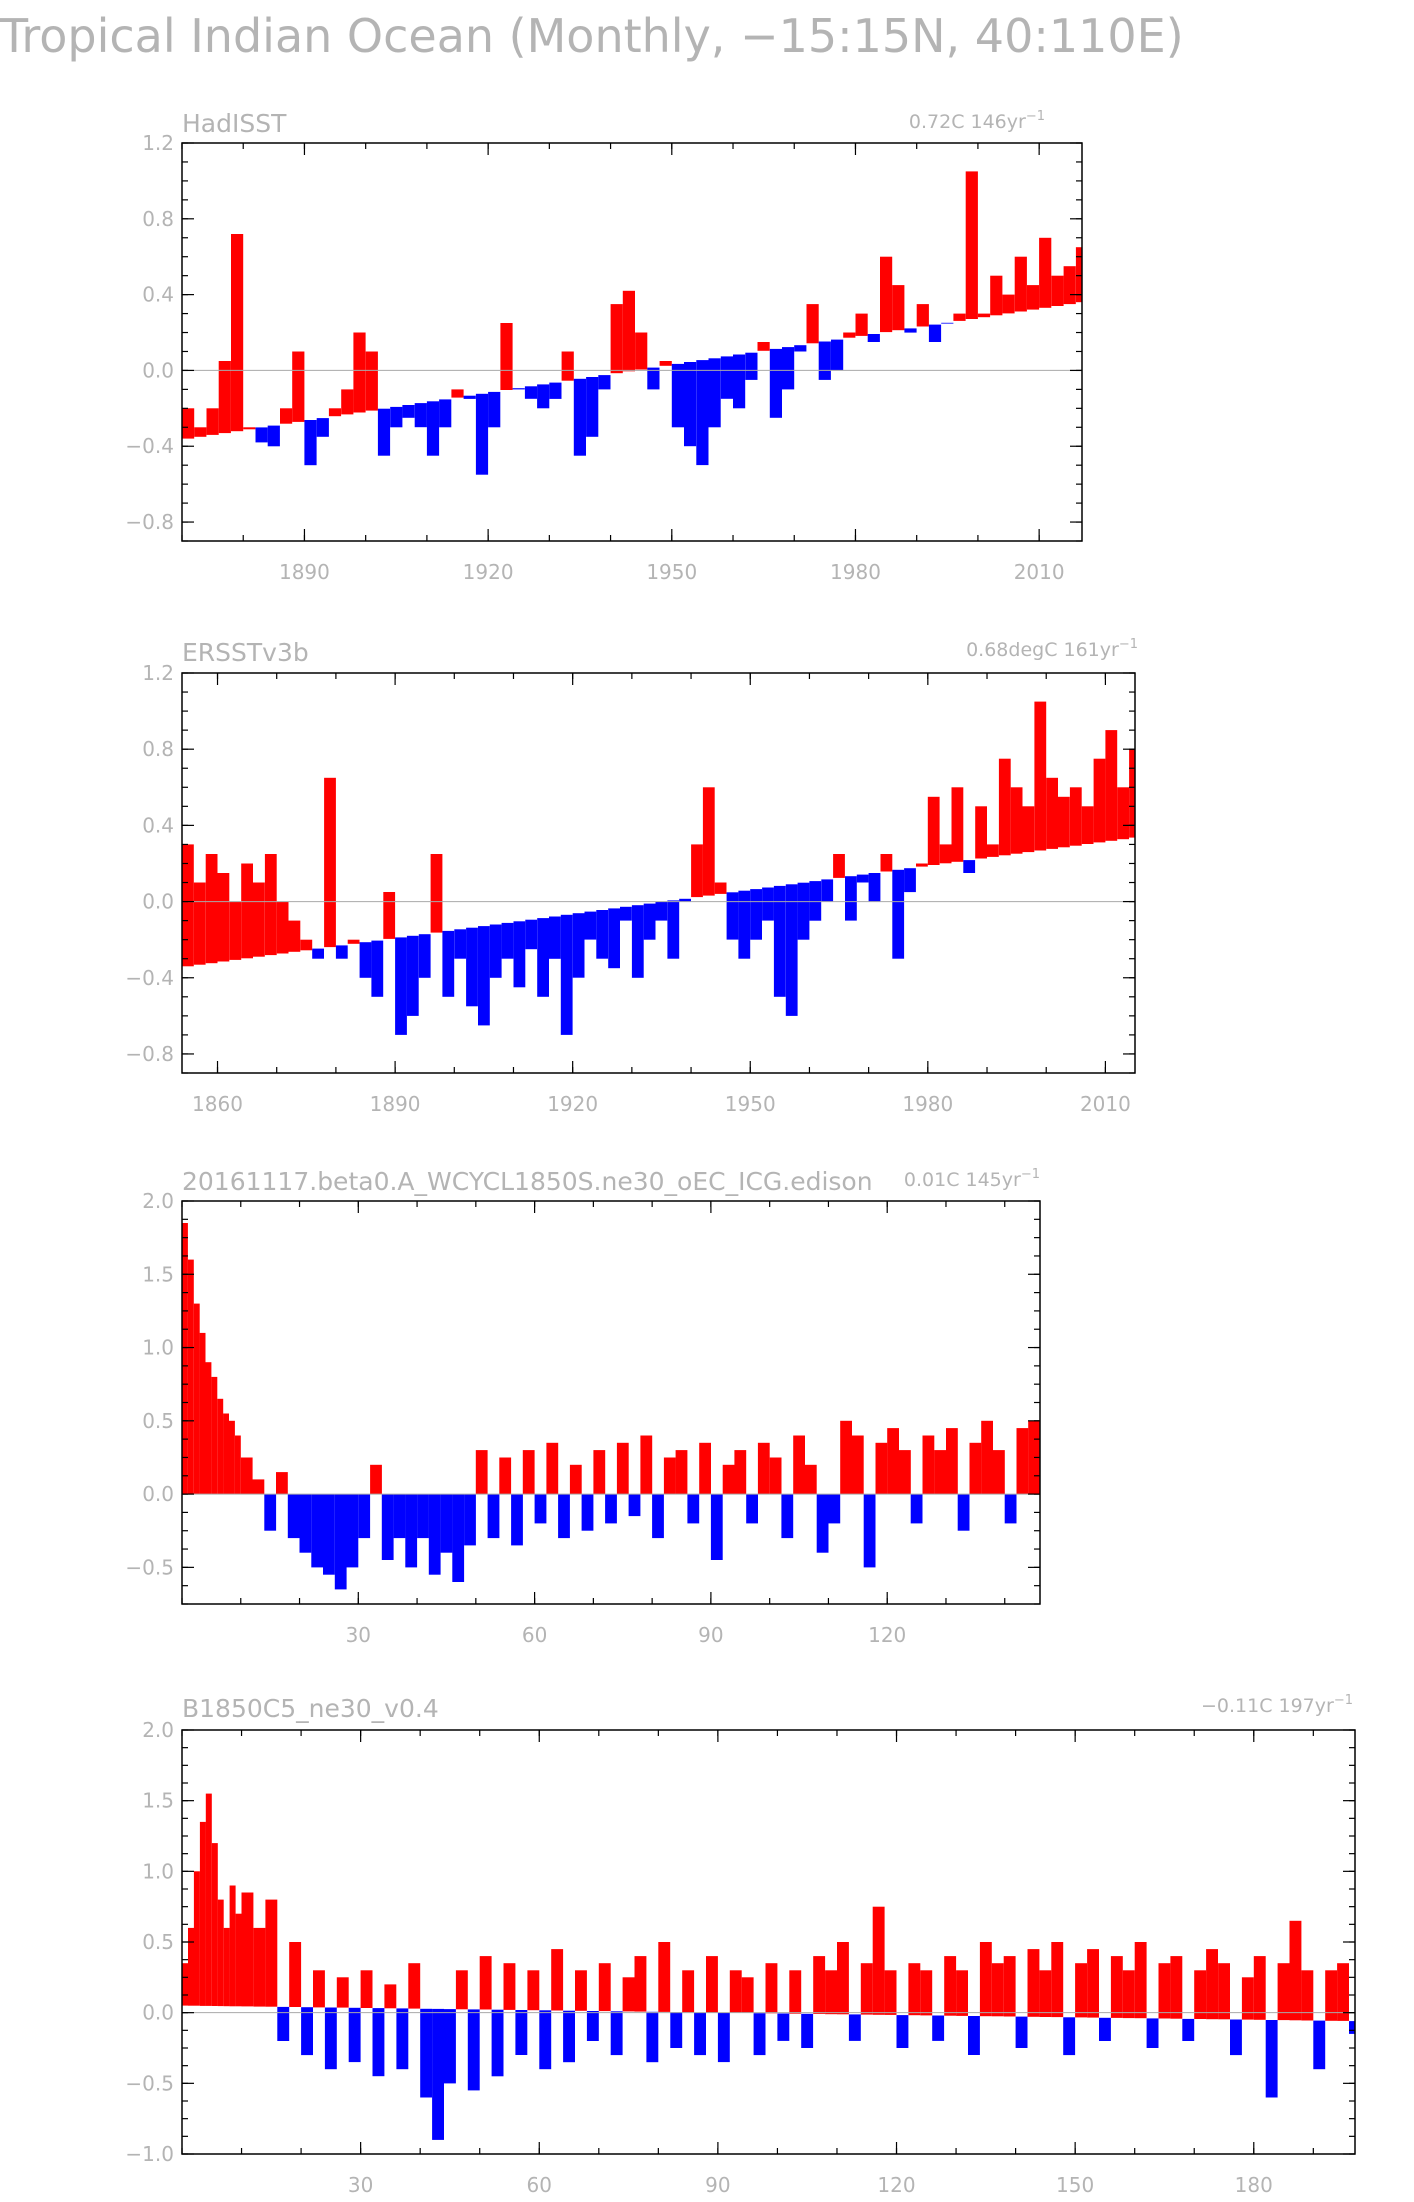 The width and height of the screenshot is (1414, 2202). I want to click on axes: −0.8 −0.4 0.0 0.4 0.8 1.2 1890 1920 1950 1980 2010, so click(604, 357).